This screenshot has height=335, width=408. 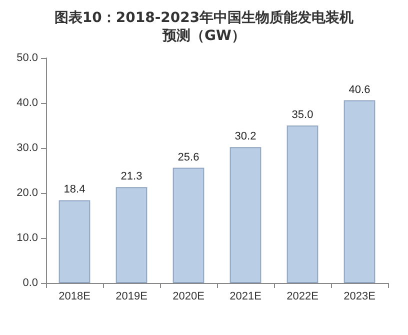 I want to click on data-label: 21.3, so click(x=131, y=176).